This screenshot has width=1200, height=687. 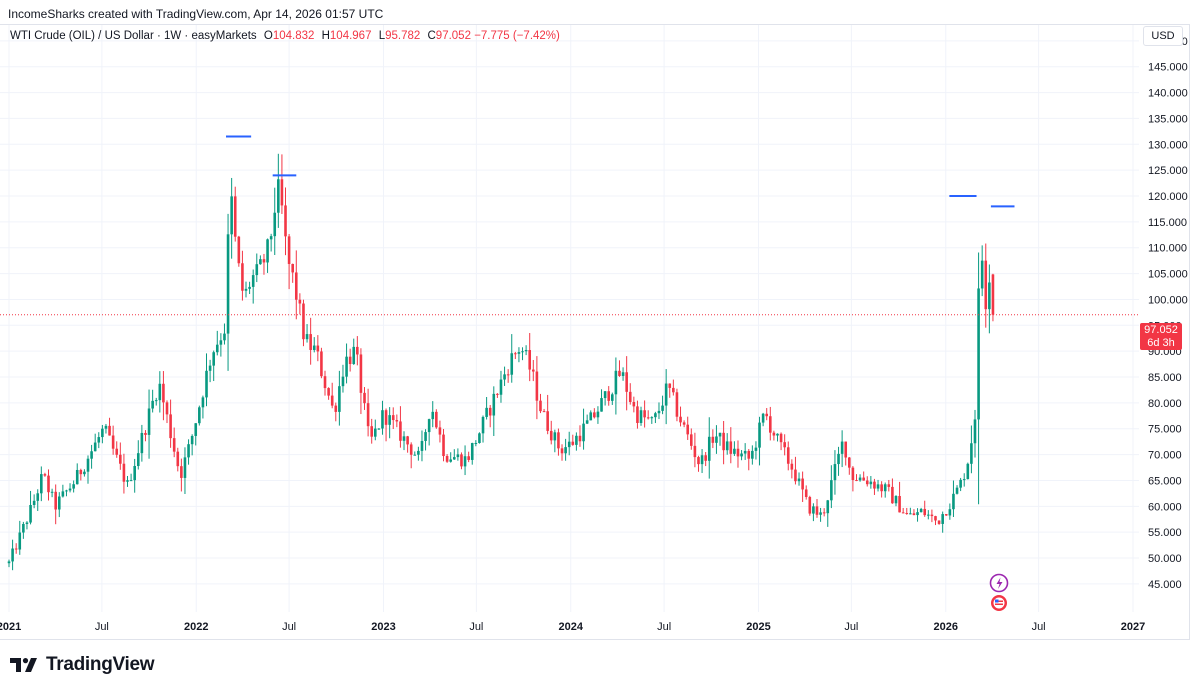 What do you see at coordinates (196, 627) in the screenshot?
I see `x-tick-label: 2022` at bounding box center [196, 627].